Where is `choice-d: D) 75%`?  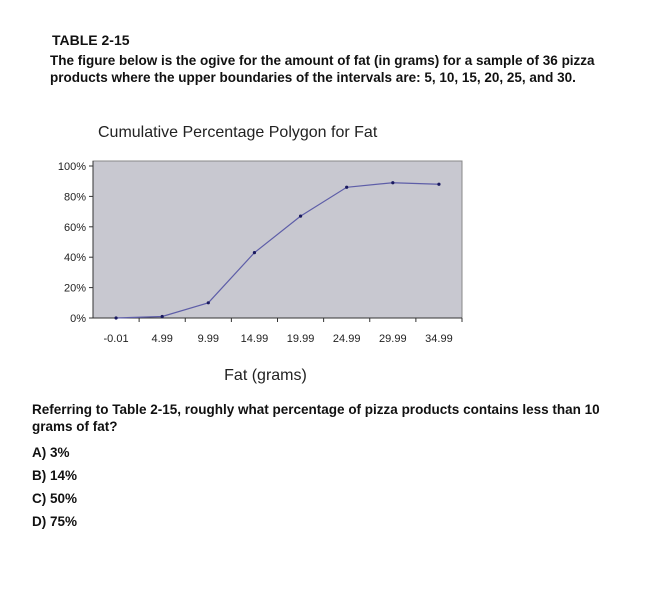
choice-d: D) 75% is located at coordinates (55, 521).